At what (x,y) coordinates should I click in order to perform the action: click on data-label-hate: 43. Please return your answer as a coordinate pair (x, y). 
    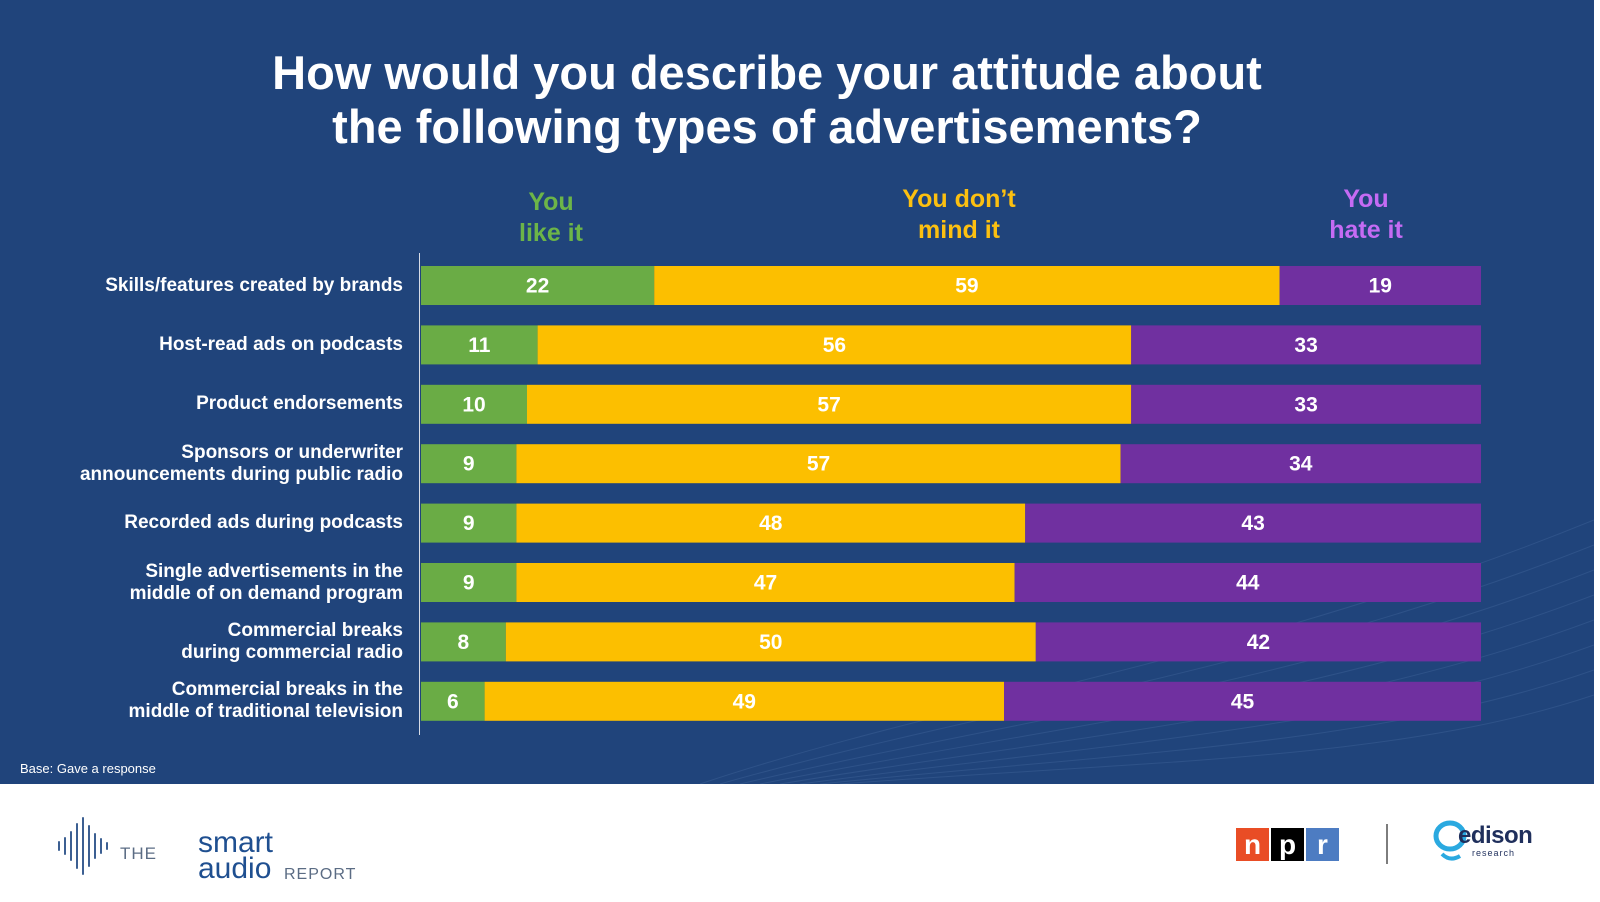
    Looking at the image, I should click on (1252, 523).